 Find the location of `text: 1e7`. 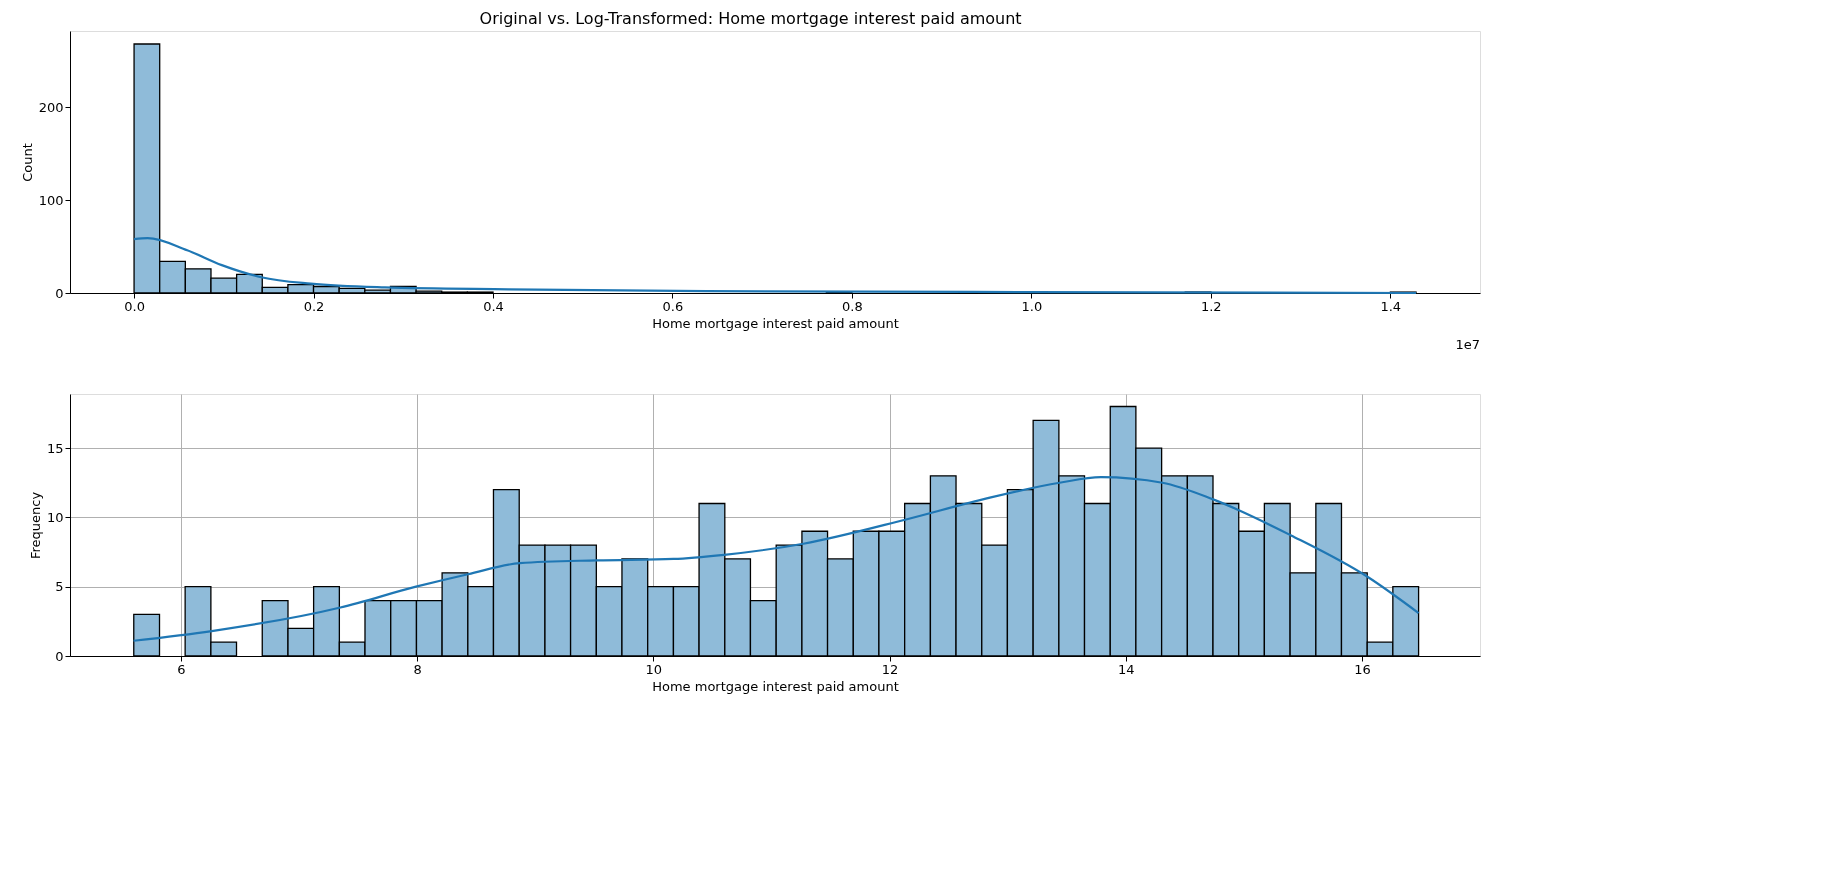

text: 1e7 is located at coordinates (1467, 344).